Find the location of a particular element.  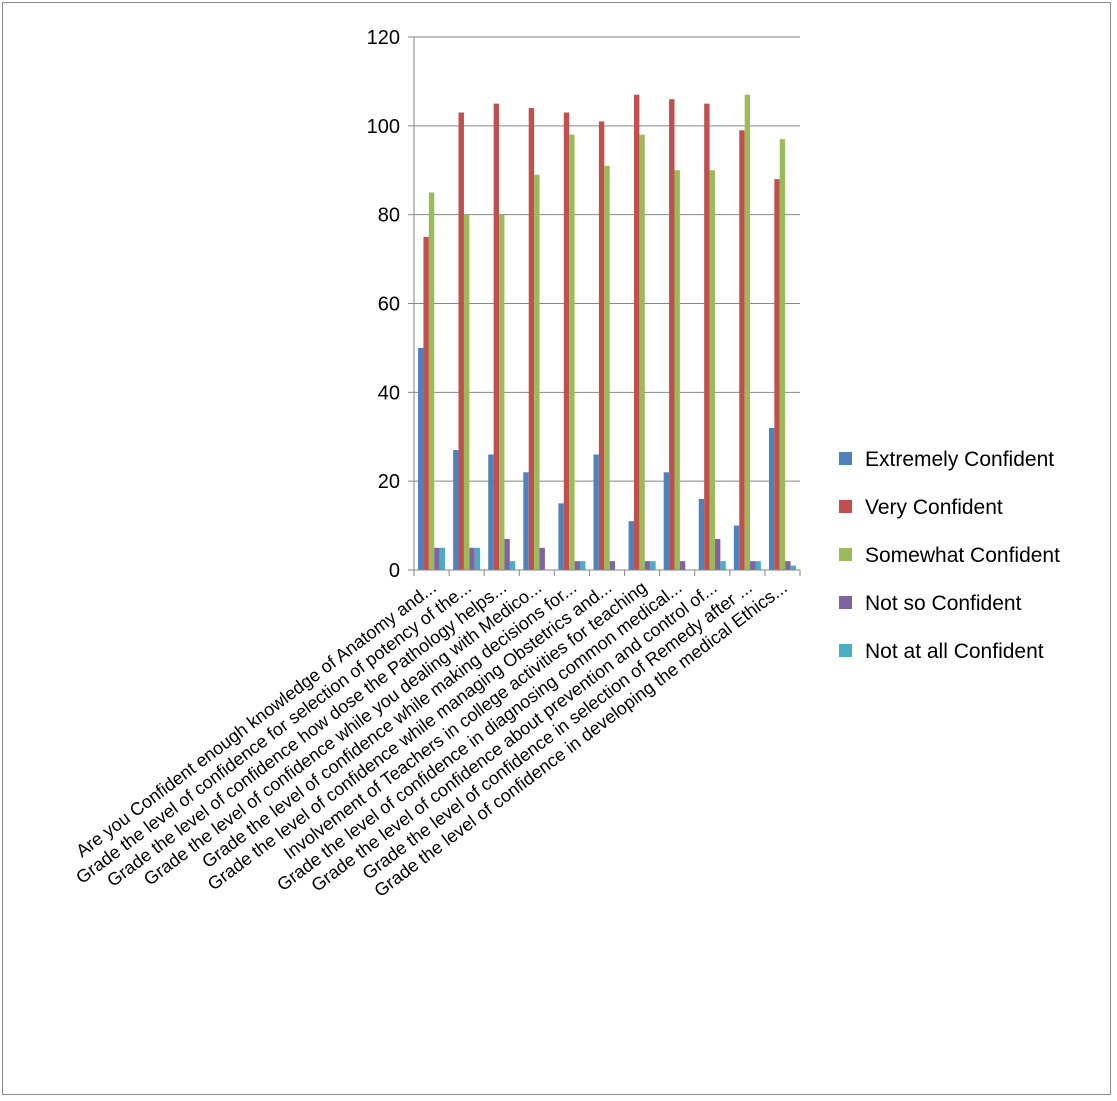

legend-label: Not at all Confident is located at coordinates (954, 651).